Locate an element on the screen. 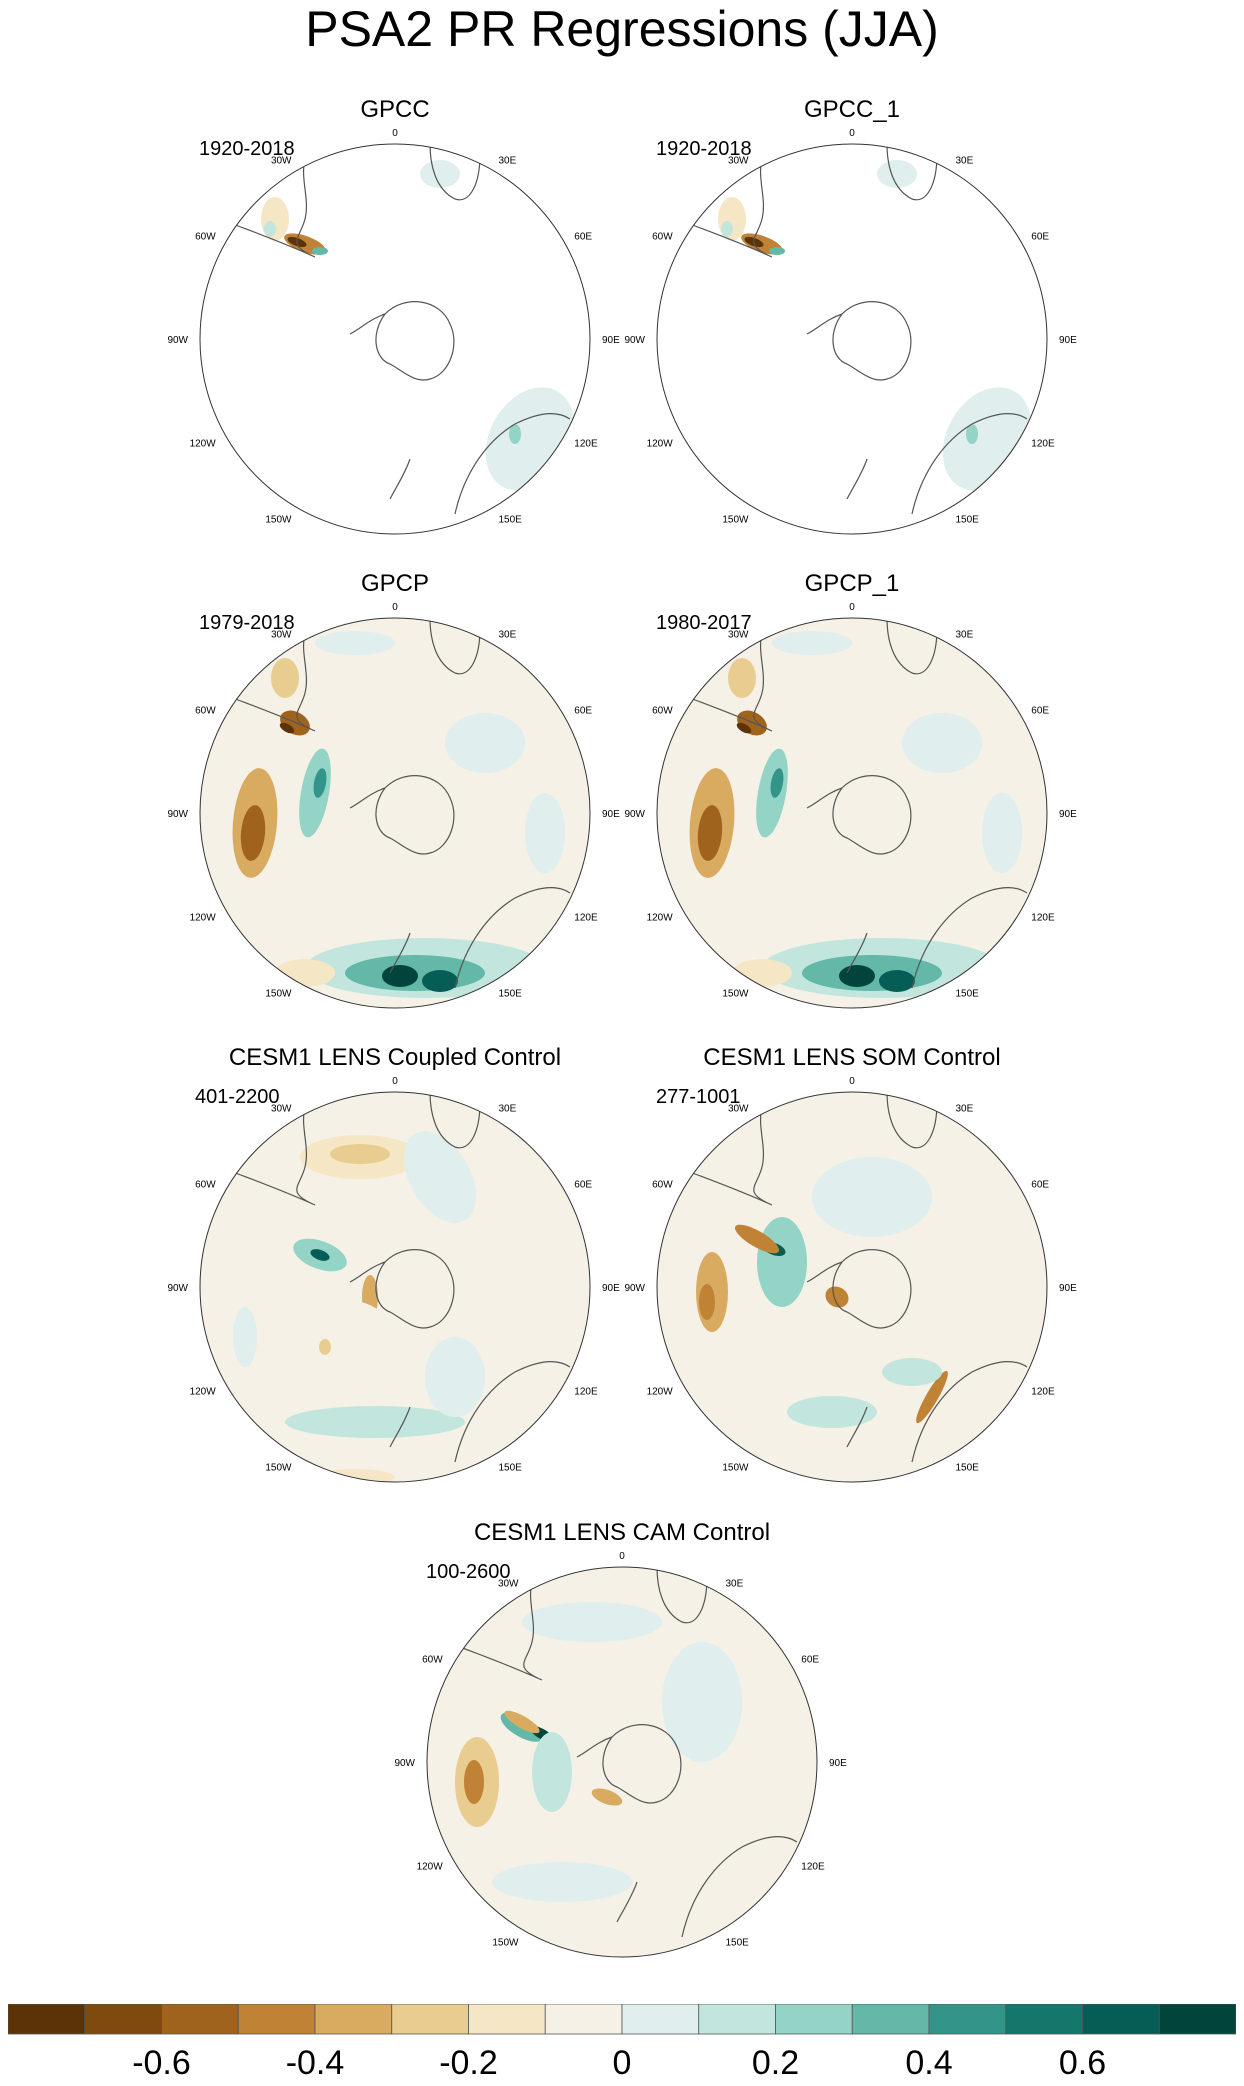  colorbar-tick-label: -0.2 is located at coordinates (468, 2063).